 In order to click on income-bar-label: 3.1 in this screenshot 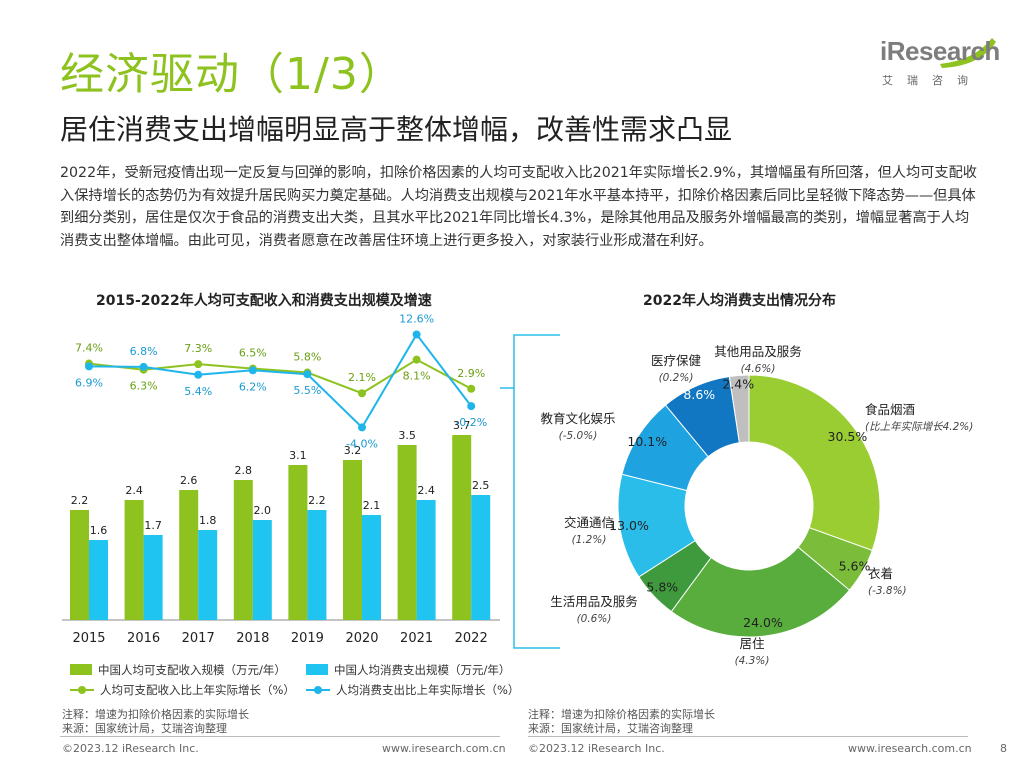, I will do `click(298, 455)`.